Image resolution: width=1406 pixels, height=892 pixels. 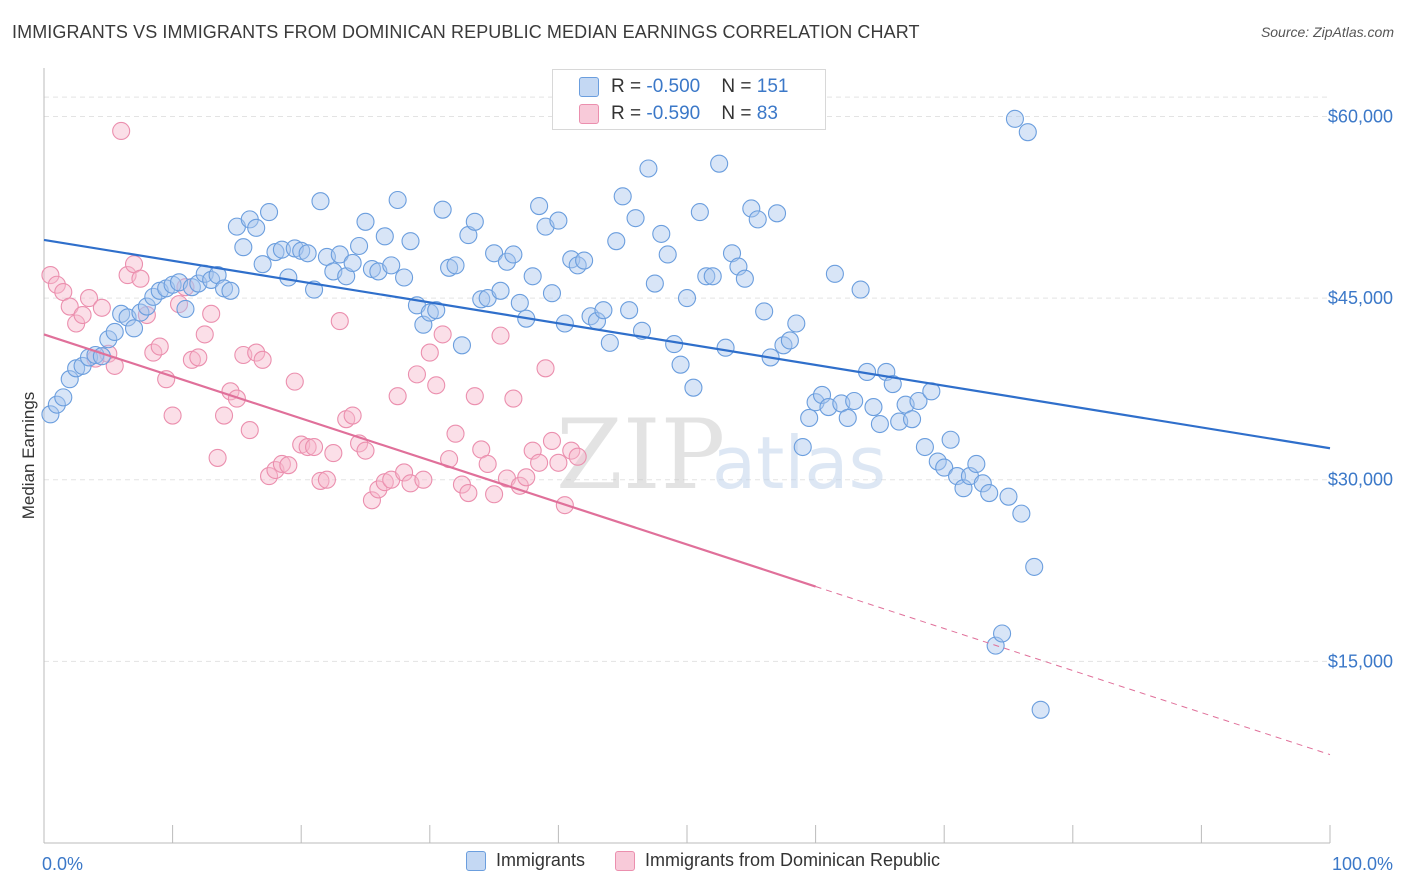 I want to click on legend-label-dominican: Immigrants from Dominican Republic, so click(x=792, y=860).